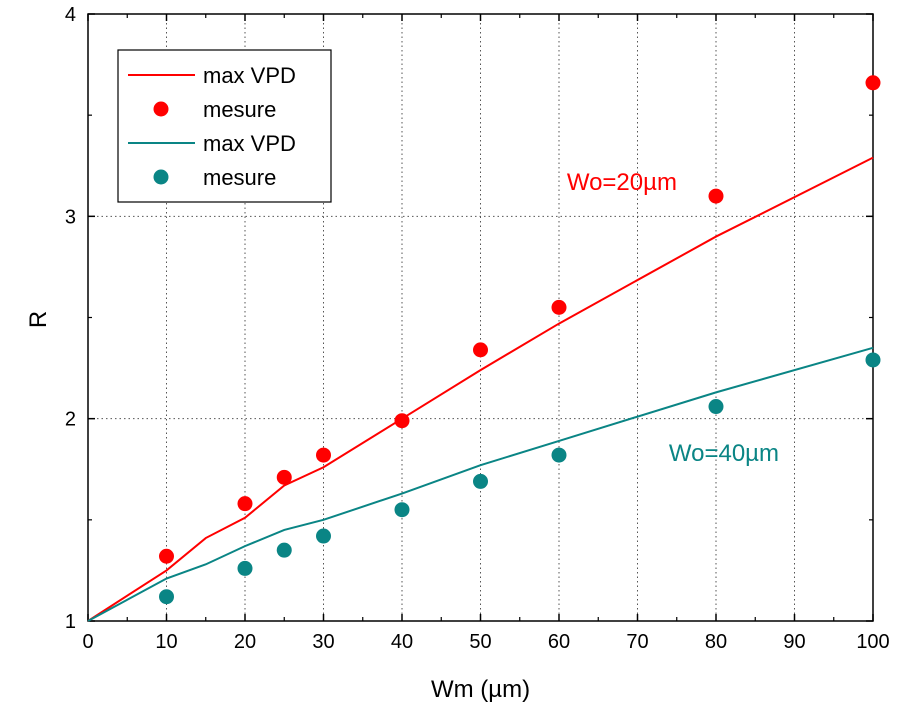  Describe the element at coordinates (716, 642) in the screenshot. I see `x-tick-label: 80` at that location.